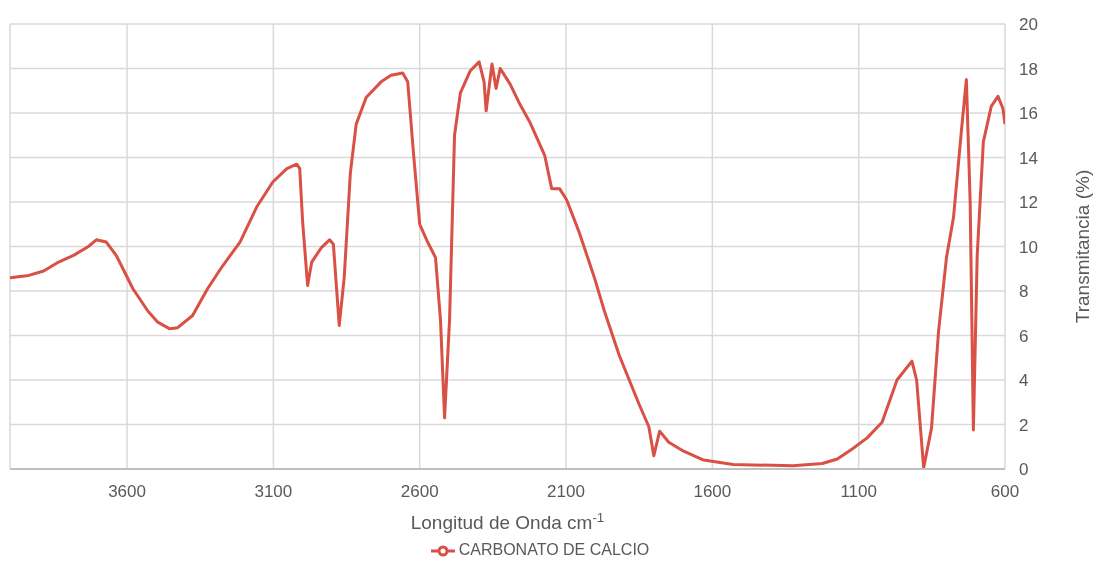 This screenshot has height=581, width=1108. I want to click on x-tick-label: 3600, so click(127, 492).